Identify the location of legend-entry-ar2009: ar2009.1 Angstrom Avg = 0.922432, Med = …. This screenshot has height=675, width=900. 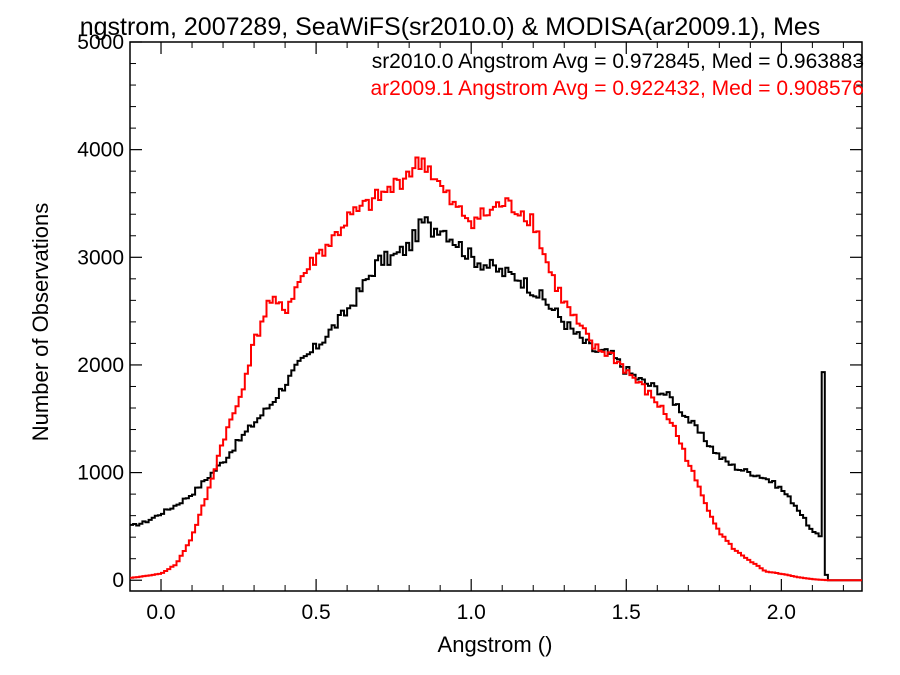
(618, 88).